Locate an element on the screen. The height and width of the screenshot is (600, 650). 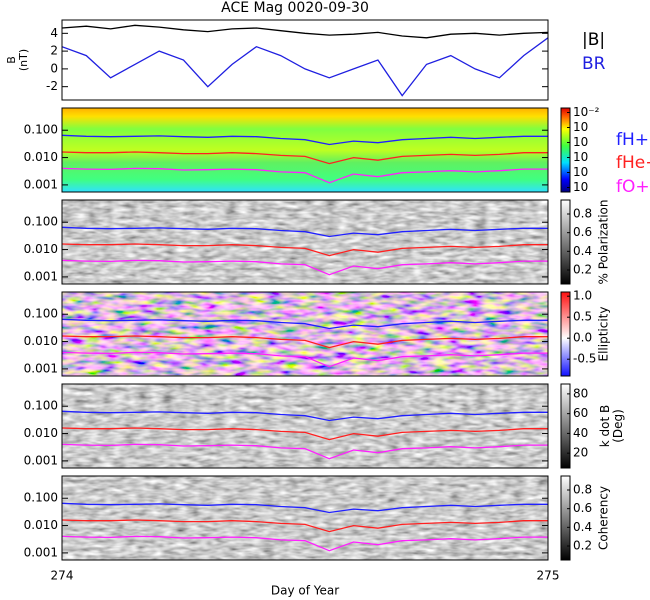
colorbar-label: (Deg) is located at coordinates (618, 426).